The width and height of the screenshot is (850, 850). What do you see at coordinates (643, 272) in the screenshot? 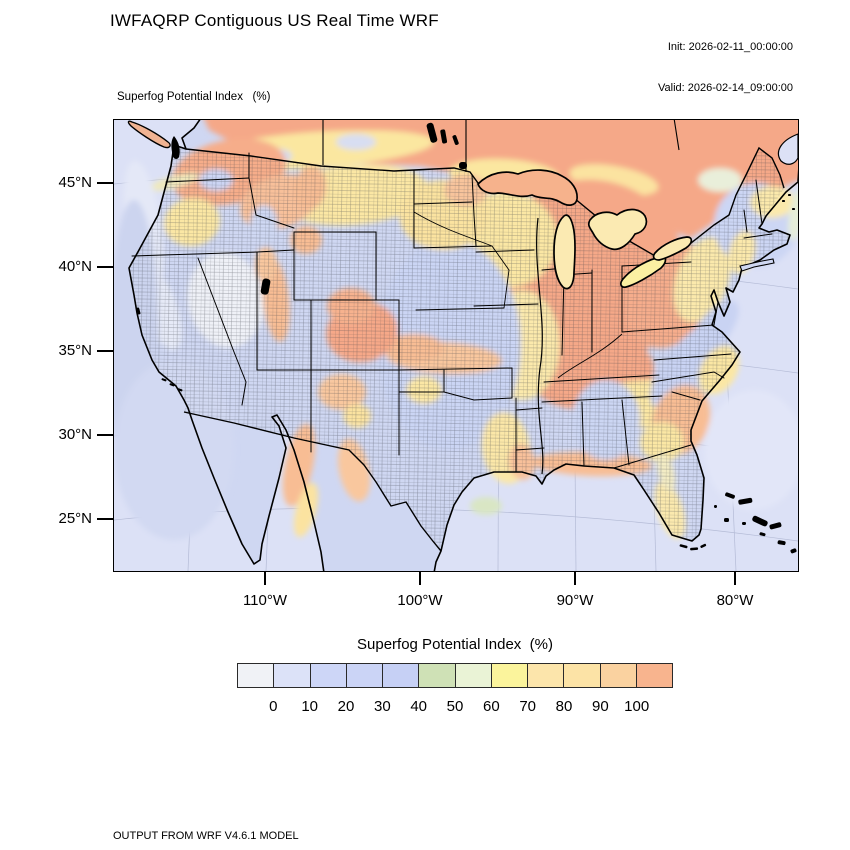
I see `lake-erie` at bounding box center [643, 272].